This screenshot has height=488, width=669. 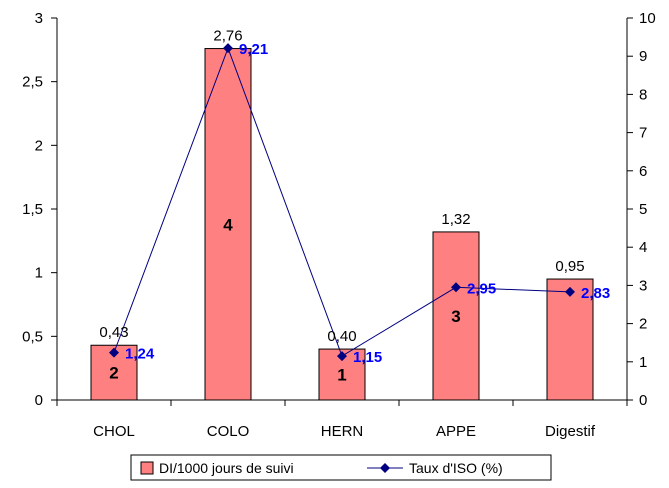 I want to click on bar-data-label: 0,95, so click(x=569, y=266).